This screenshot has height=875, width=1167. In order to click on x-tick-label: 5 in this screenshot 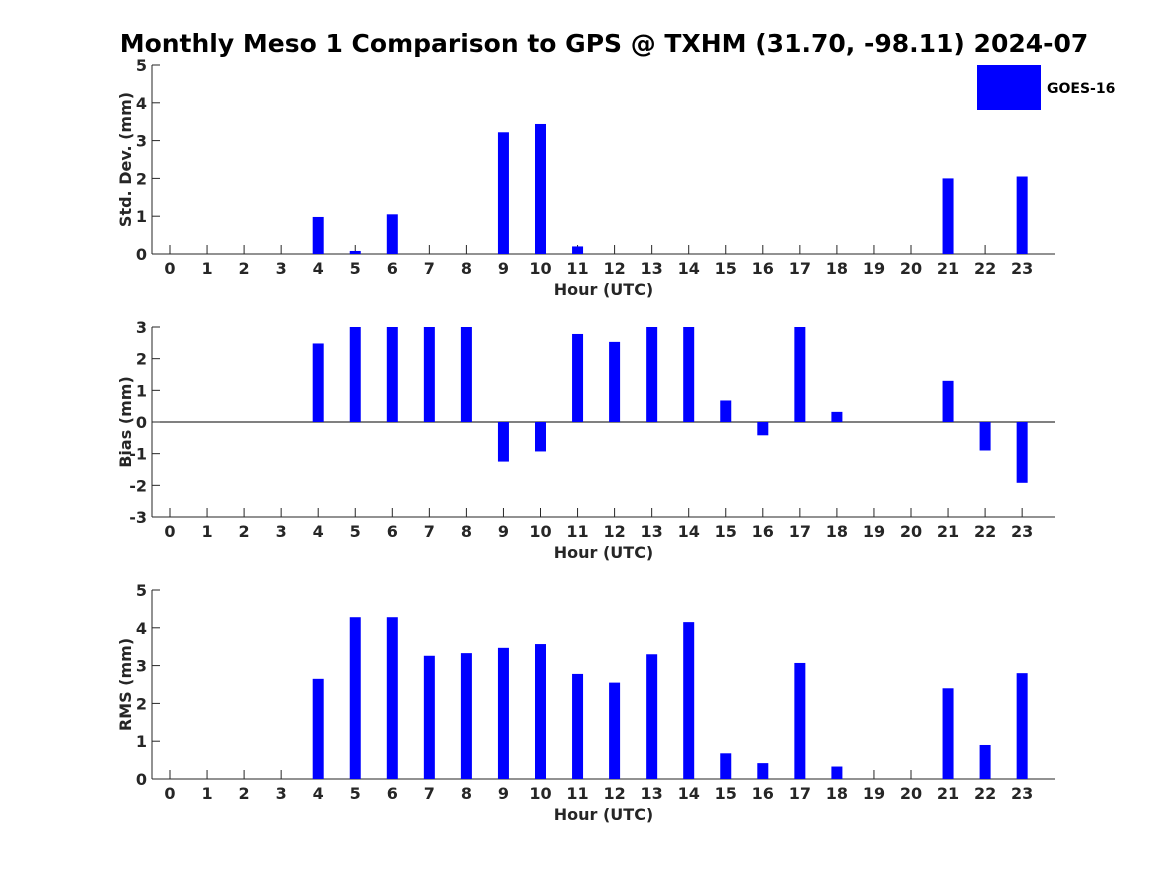, I will do `click(355, 268)`.